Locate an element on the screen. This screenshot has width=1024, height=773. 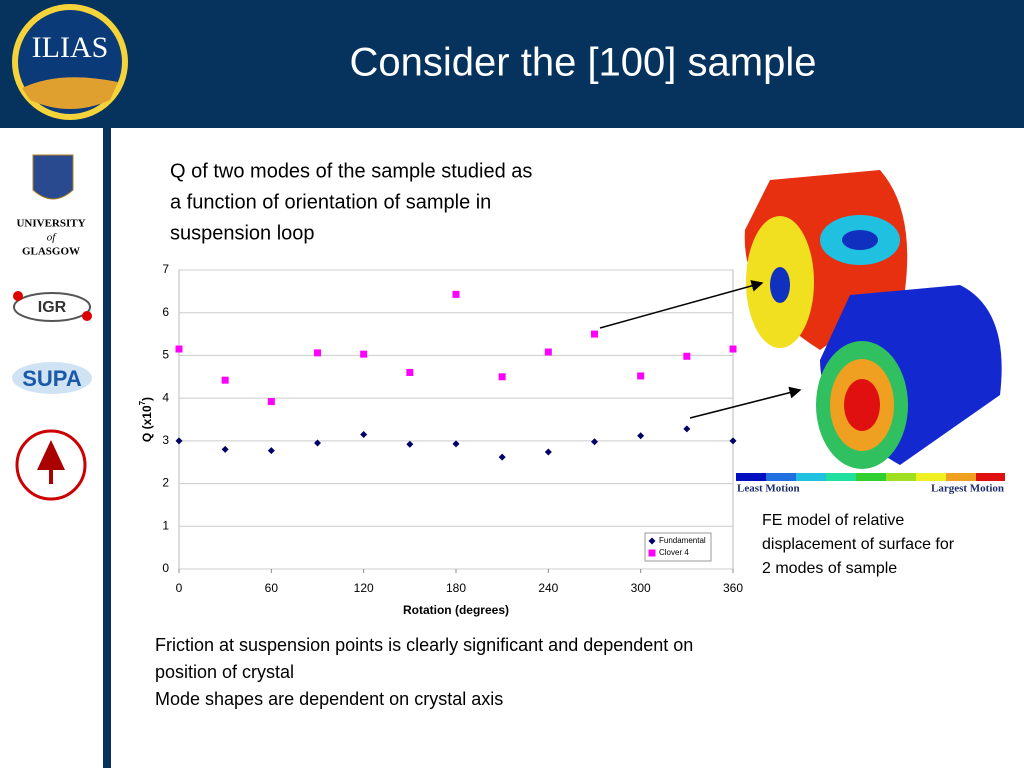
y-tick-label: 1 is located at coordinates (165, 525).